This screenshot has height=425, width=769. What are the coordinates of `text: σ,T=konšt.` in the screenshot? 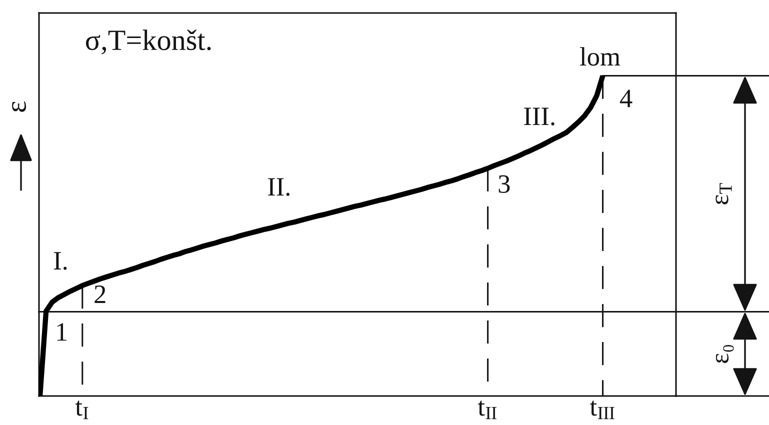 It's located at (148, 42).